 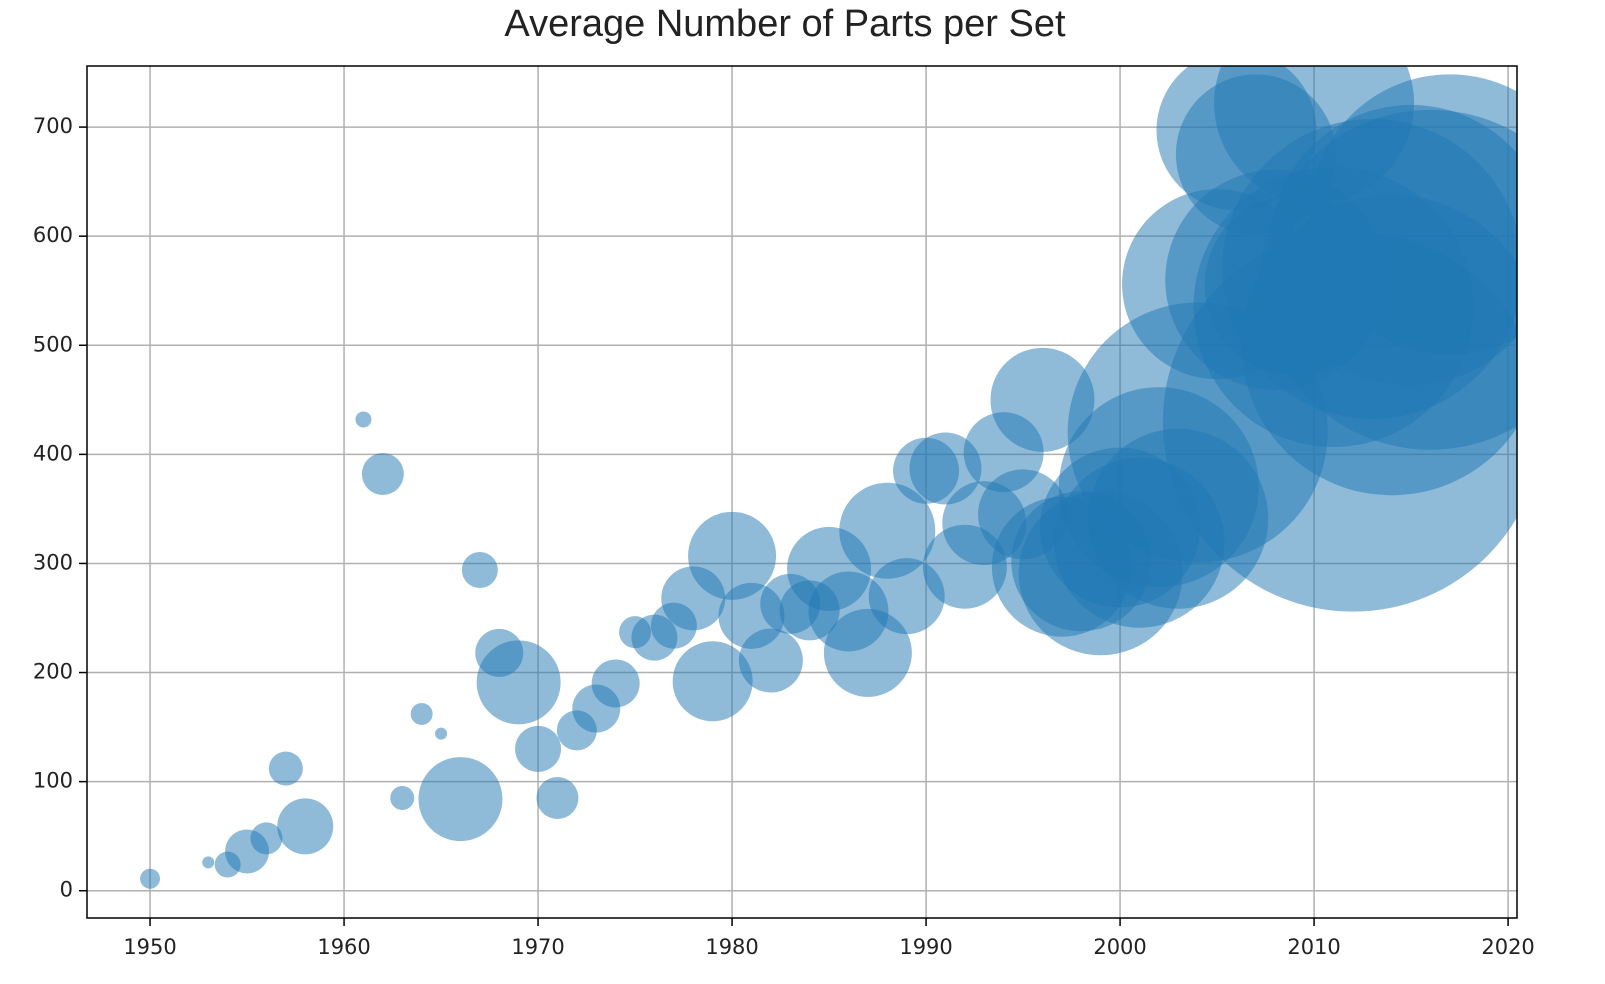 I want to click on y-tick-label: 500, so click(x=53, y=344).